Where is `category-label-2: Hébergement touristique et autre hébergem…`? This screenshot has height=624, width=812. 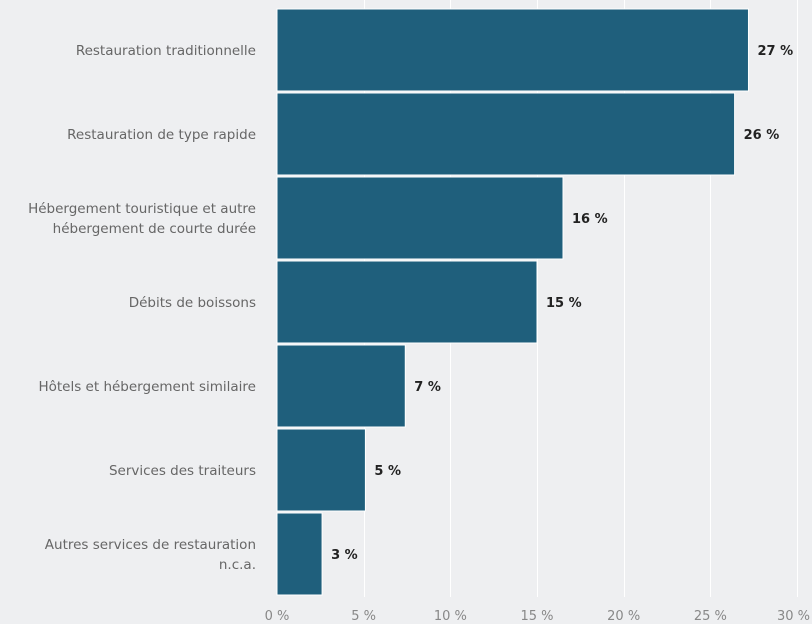
category-label-2: Hébergement touristique et autre hébergem… is located at coordinates (142, 219).